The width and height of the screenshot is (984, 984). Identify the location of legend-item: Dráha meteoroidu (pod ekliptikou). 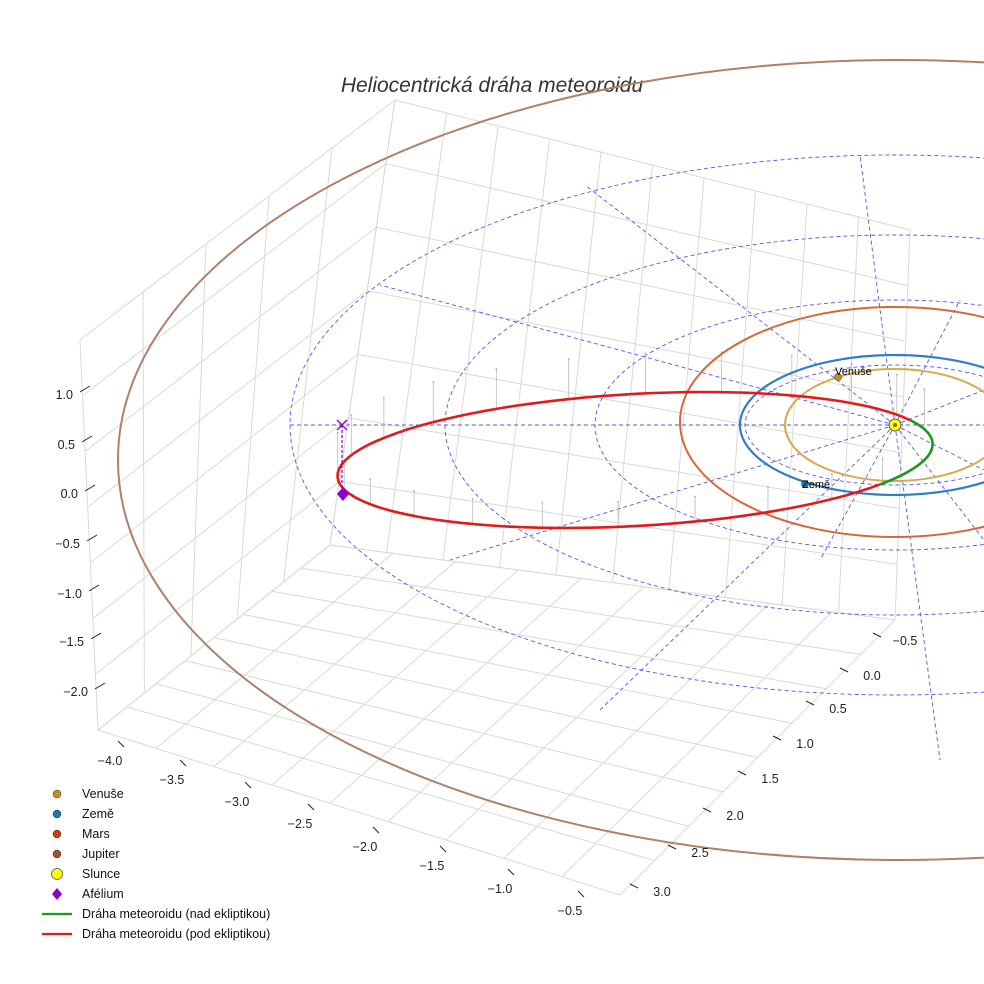
(155, 934).